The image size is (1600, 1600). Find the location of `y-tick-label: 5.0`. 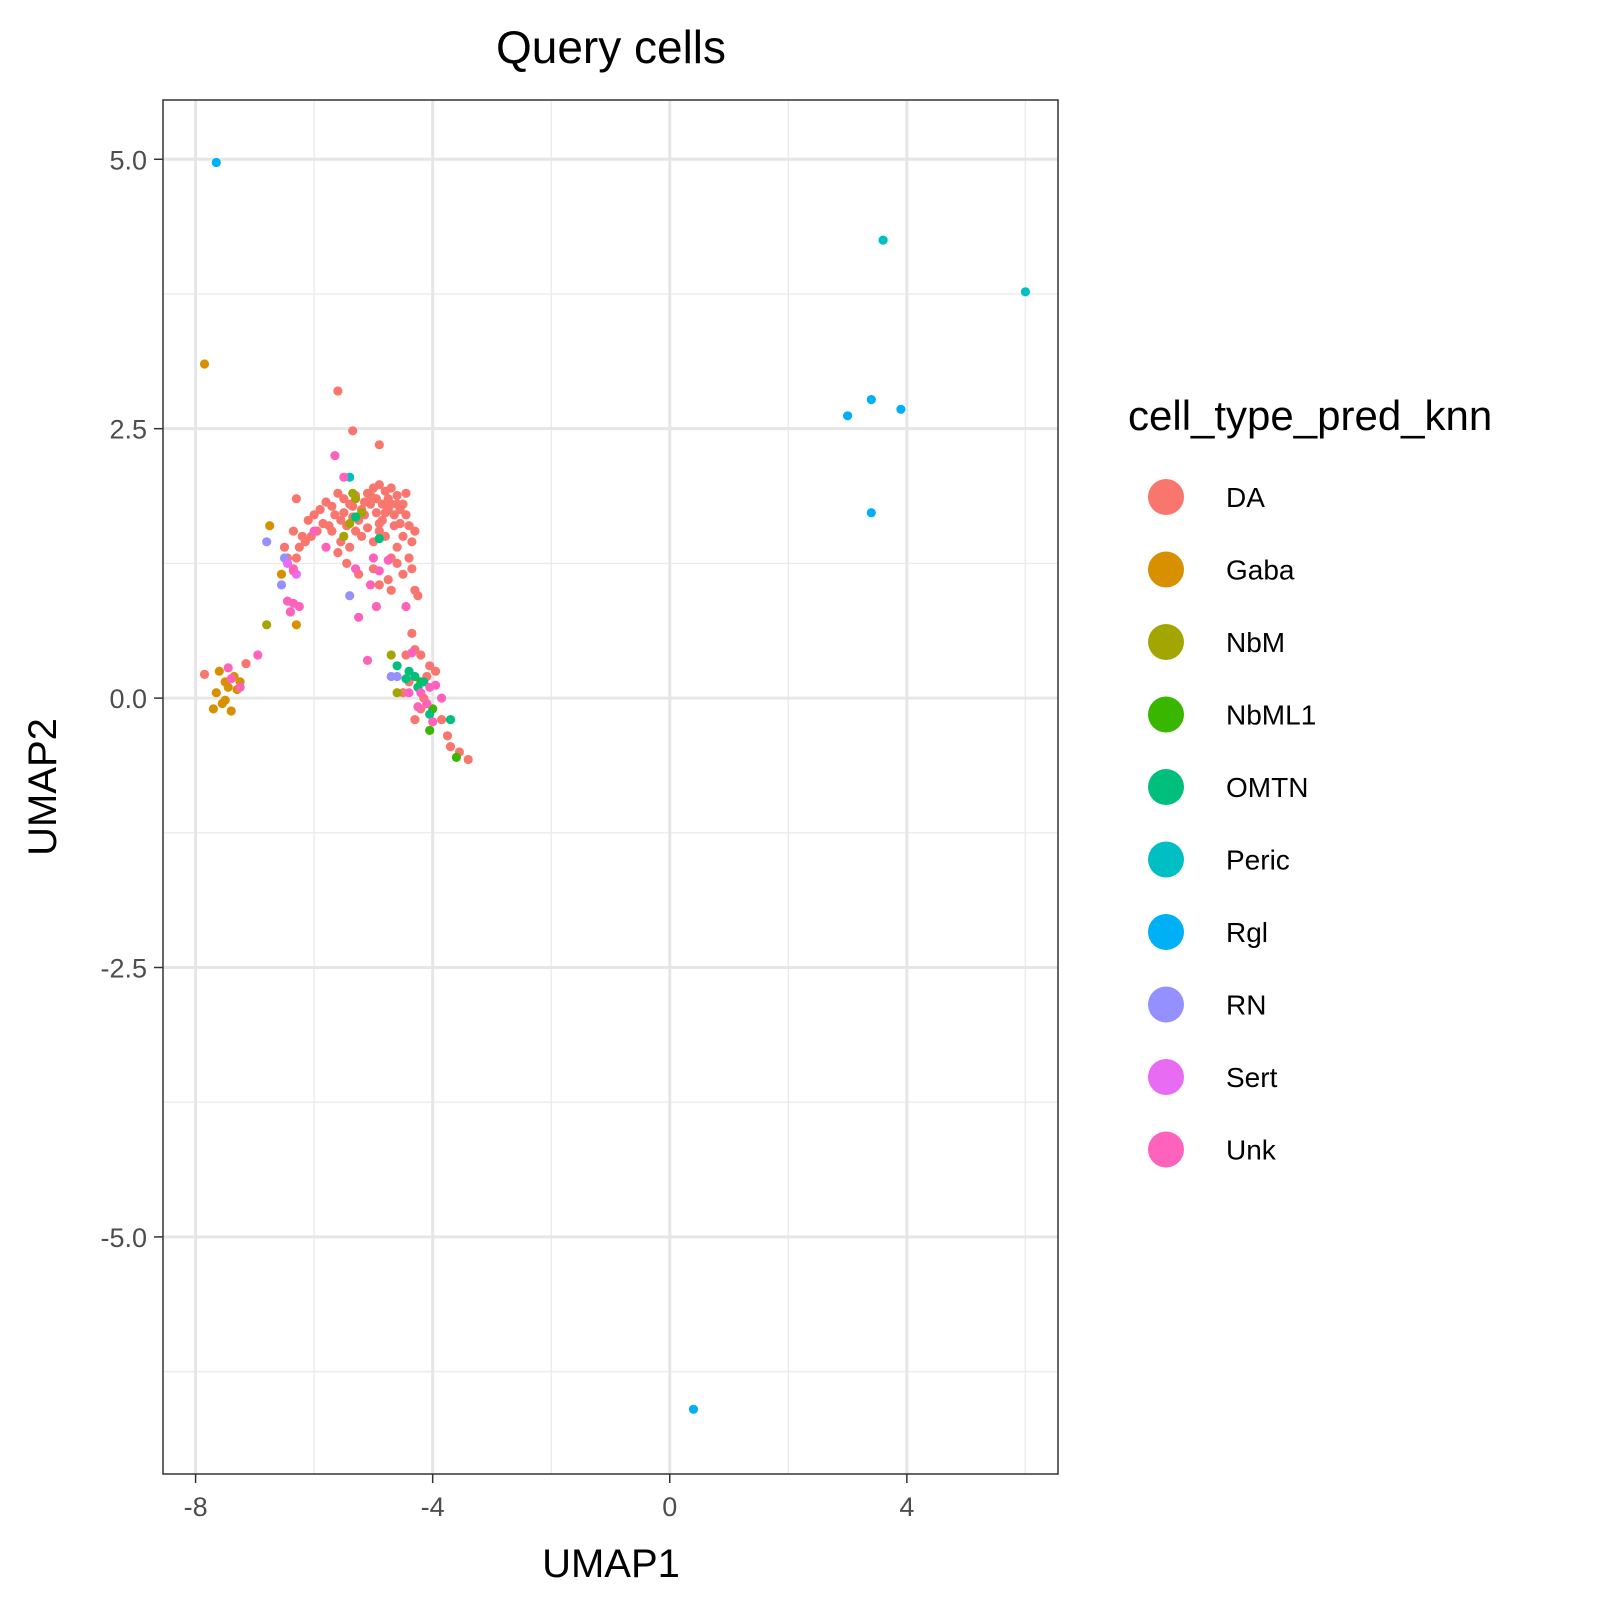

y-tick-label: 5.0 is located at coordinates (128, 160).